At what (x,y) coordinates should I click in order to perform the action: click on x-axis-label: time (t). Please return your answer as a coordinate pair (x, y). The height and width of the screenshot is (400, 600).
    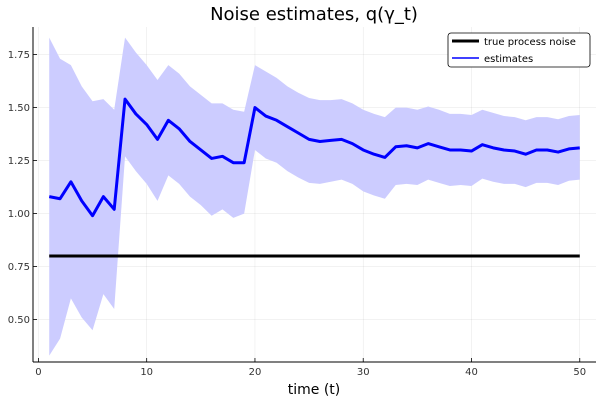
    Looking at the image, I should click on (314, 390).